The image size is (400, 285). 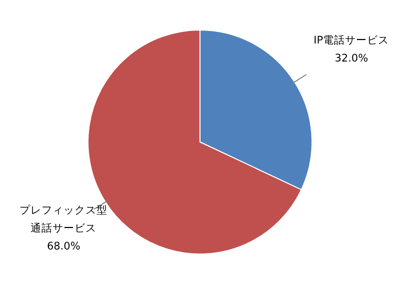 I want to click on data-label: 32.0%, so click(x=351, y=58).